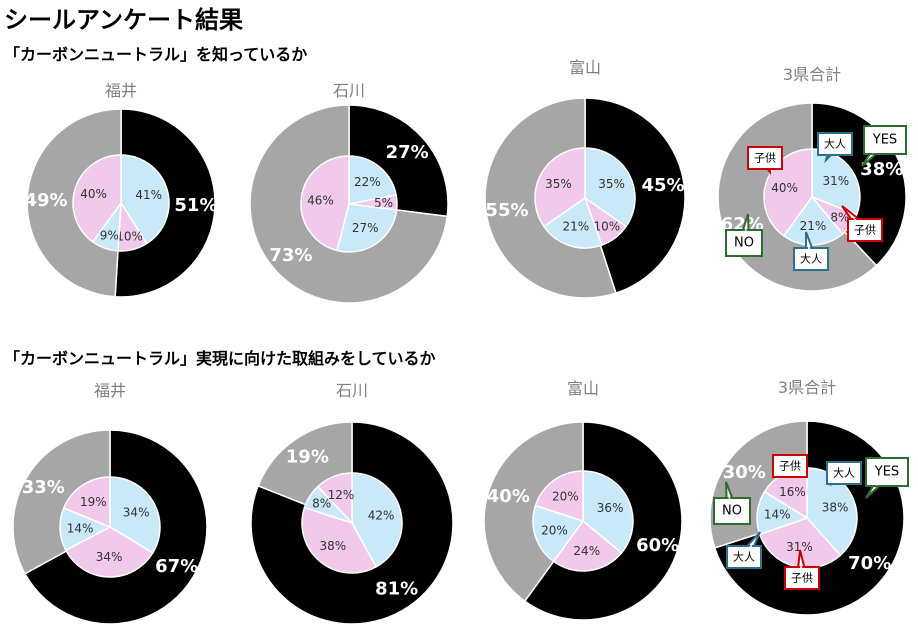 The width and height of the screenshot is (918, 633). I want to click on section-title-awareness: 「カーボンニュートラル」を知っているか, so click(156, 54).